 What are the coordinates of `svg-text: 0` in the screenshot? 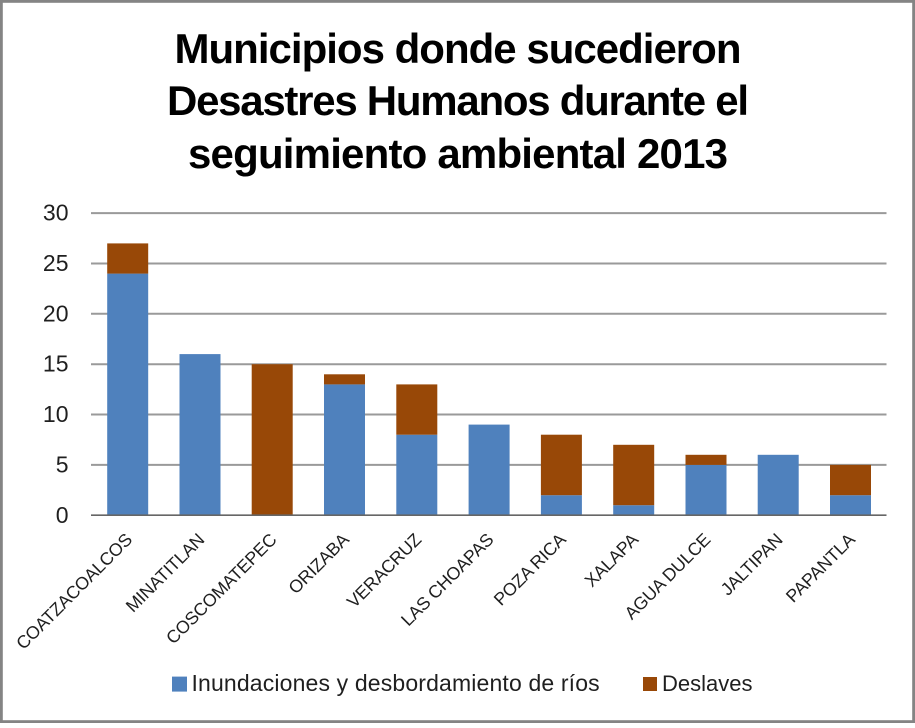 It's located at (62, 515).